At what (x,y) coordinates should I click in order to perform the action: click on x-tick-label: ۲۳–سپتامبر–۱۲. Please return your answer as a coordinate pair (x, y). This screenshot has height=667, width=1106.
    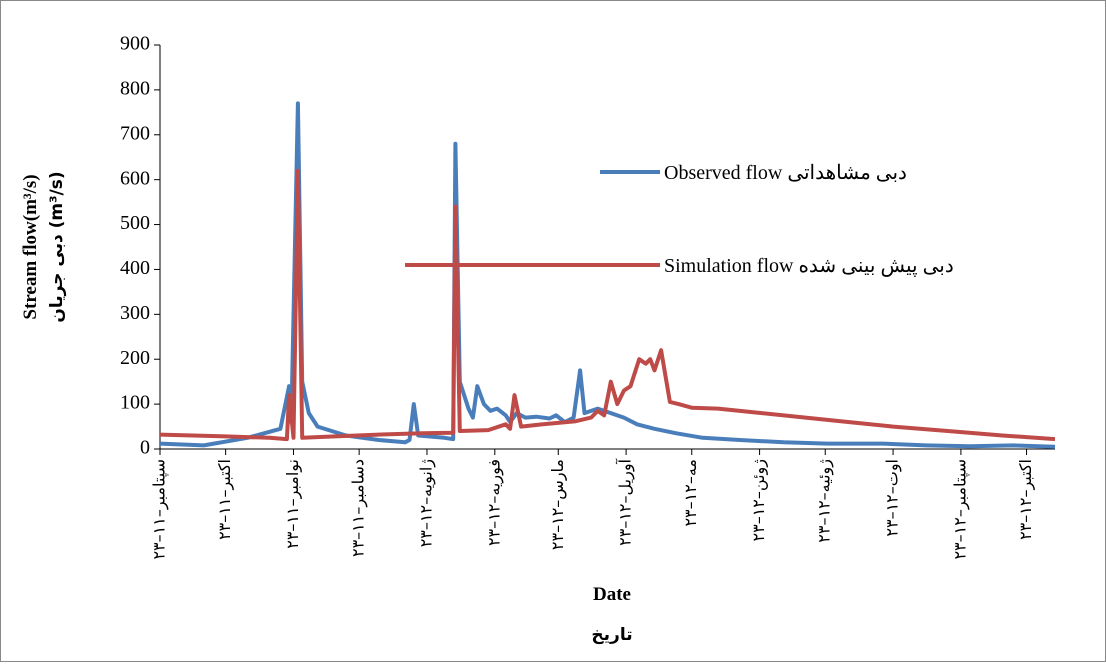
    Looking at the image, I should click on (960, 509).